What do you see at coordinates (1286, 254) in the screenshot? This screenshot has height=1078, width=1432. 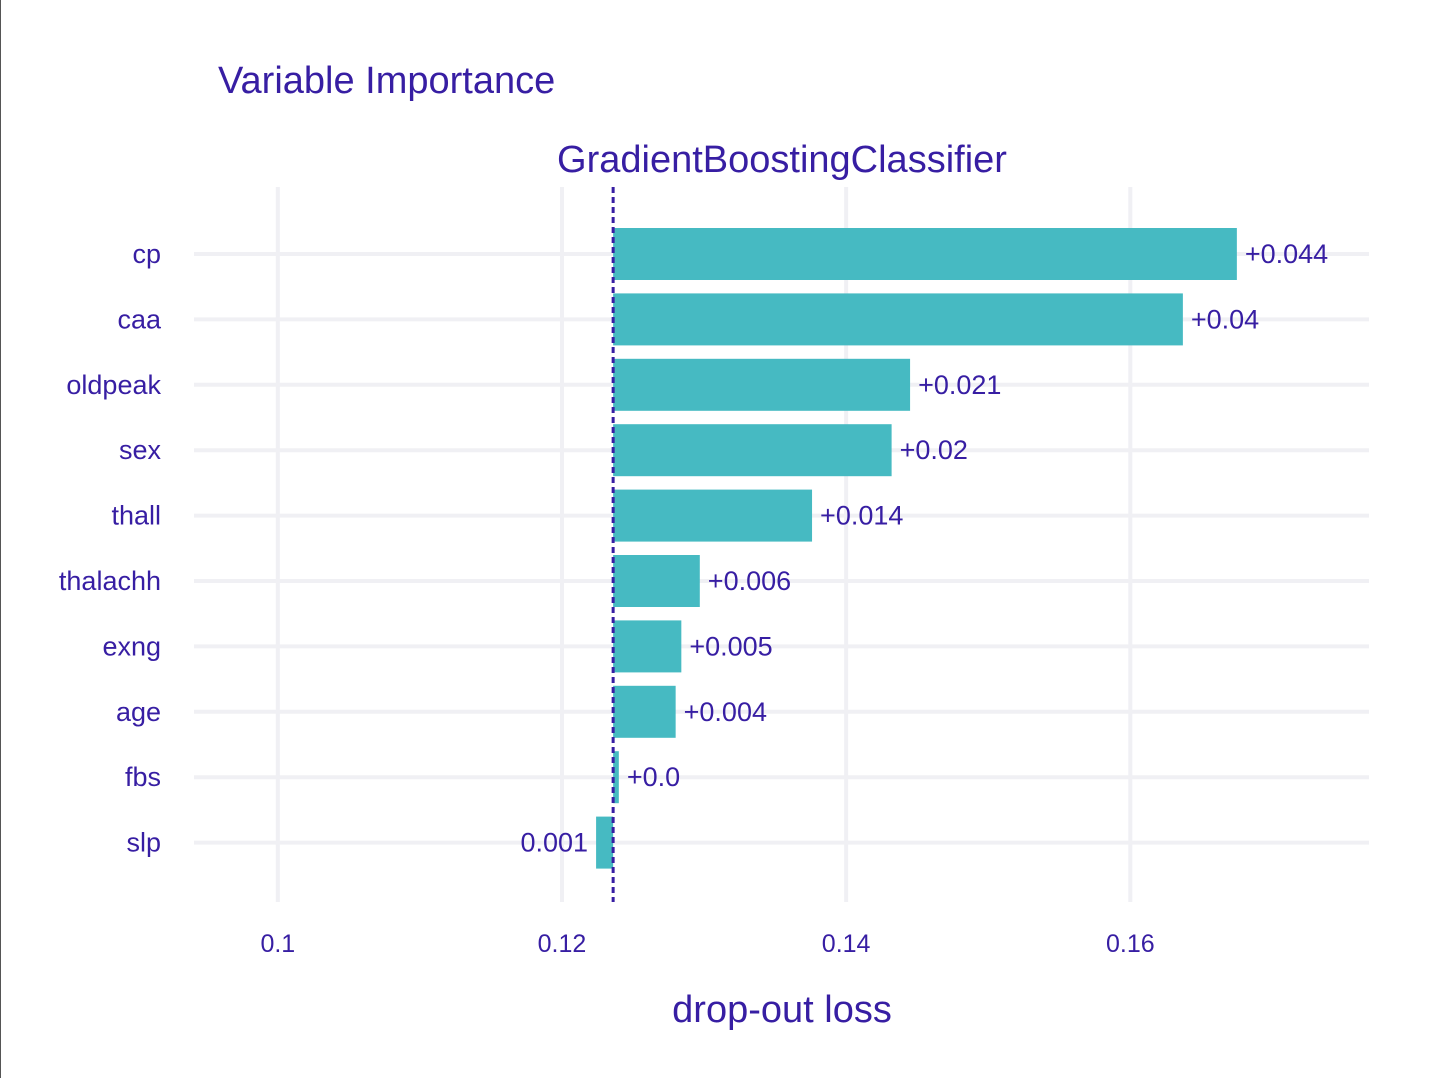 I see `bar-value-label: +0.044` at bounding box center [1286, 254].